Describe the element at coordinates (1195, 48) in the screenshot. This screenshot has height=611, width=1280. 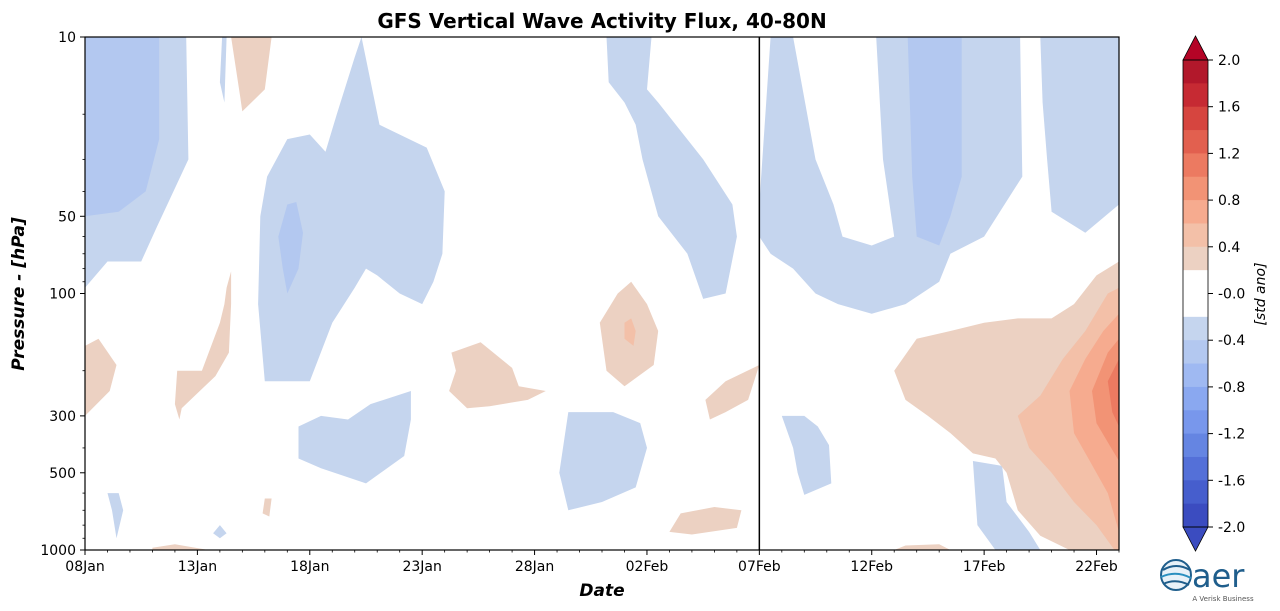
I see `colorbar-over-arrow` at that location.